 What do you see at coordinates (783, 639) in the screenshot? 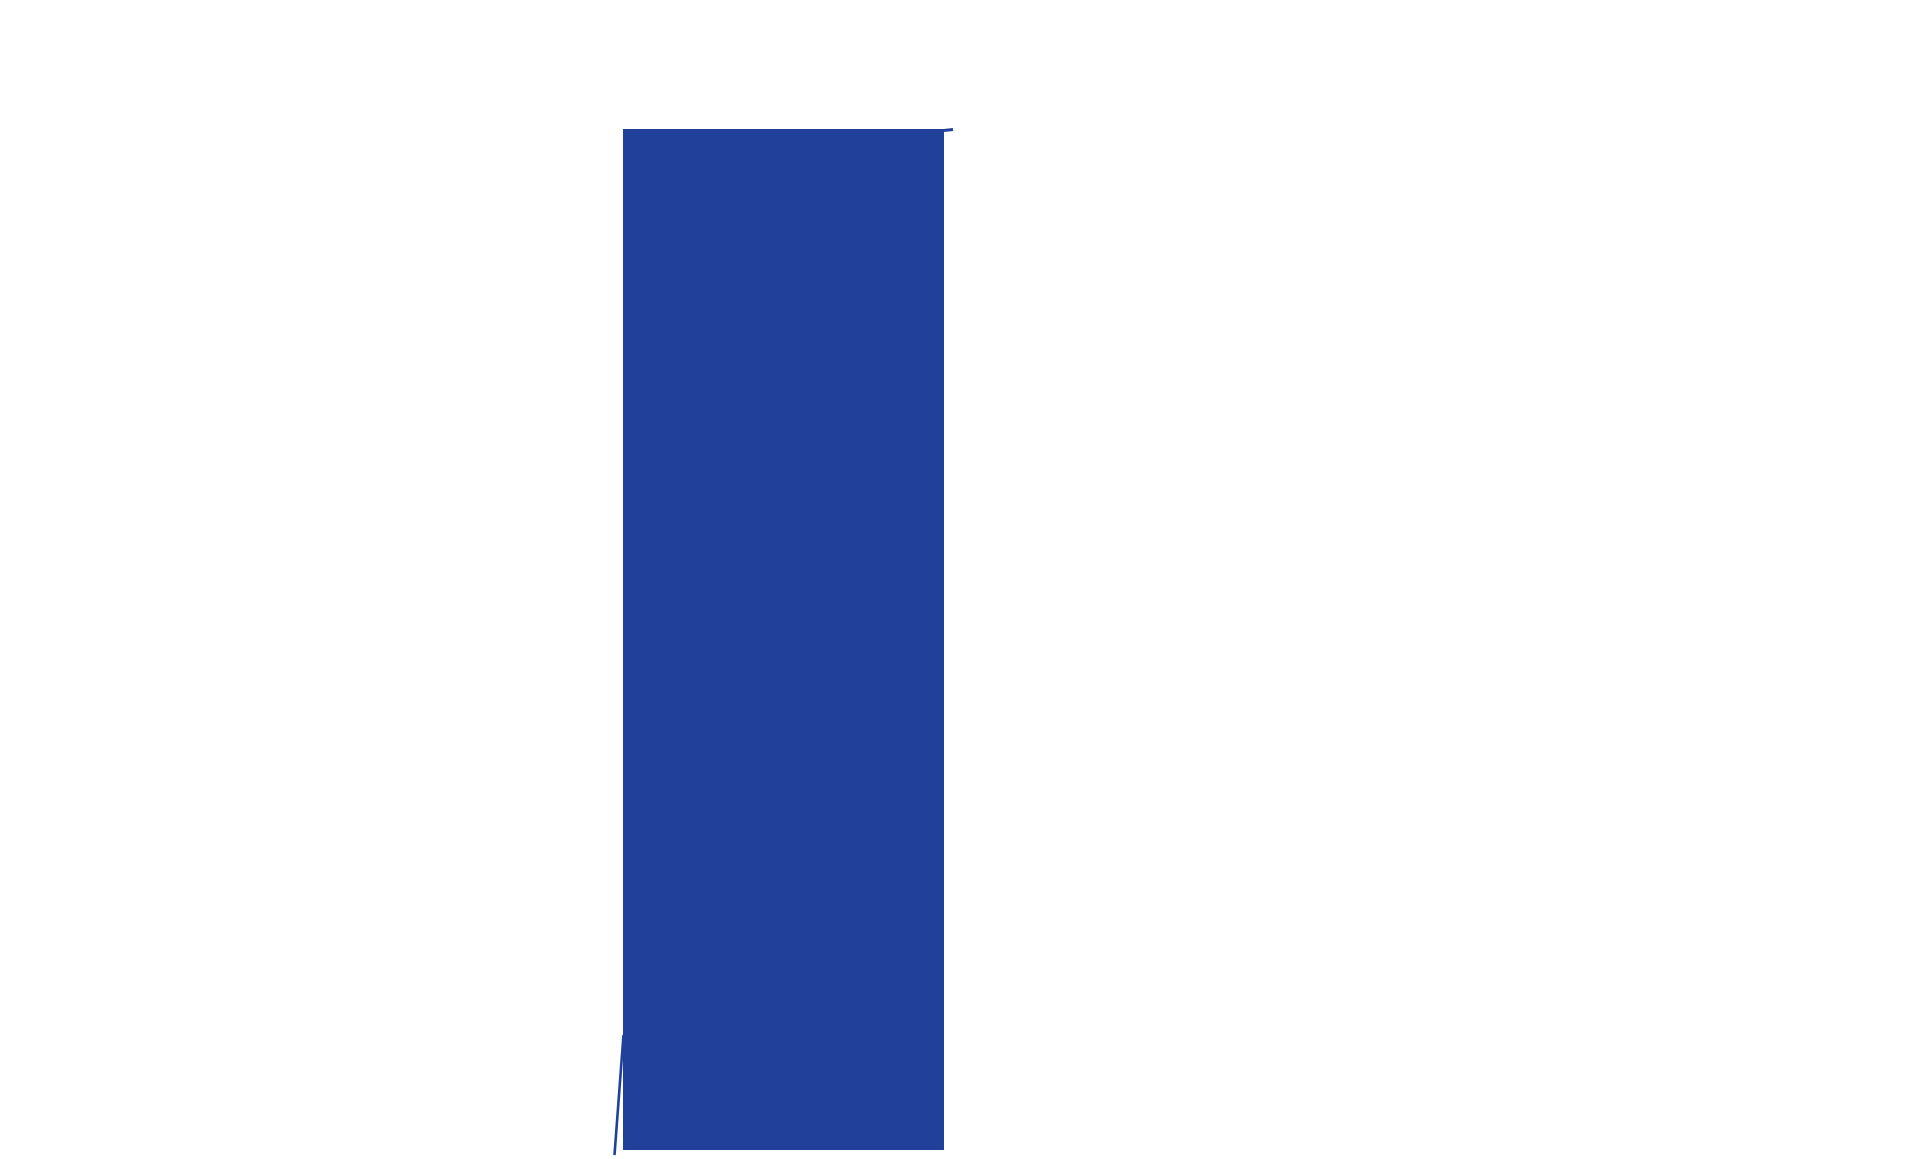
I see `signal-band` at bounding box center [783, 639].